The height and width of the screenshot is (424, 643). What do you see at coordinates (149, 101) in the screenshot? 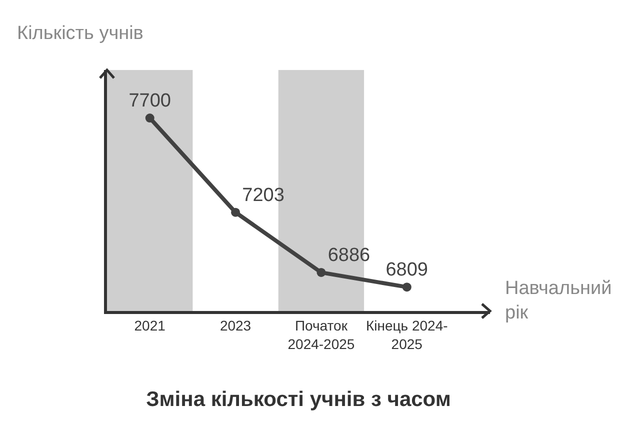
I see `data-label: 7700` at bounding box center [149, 101].